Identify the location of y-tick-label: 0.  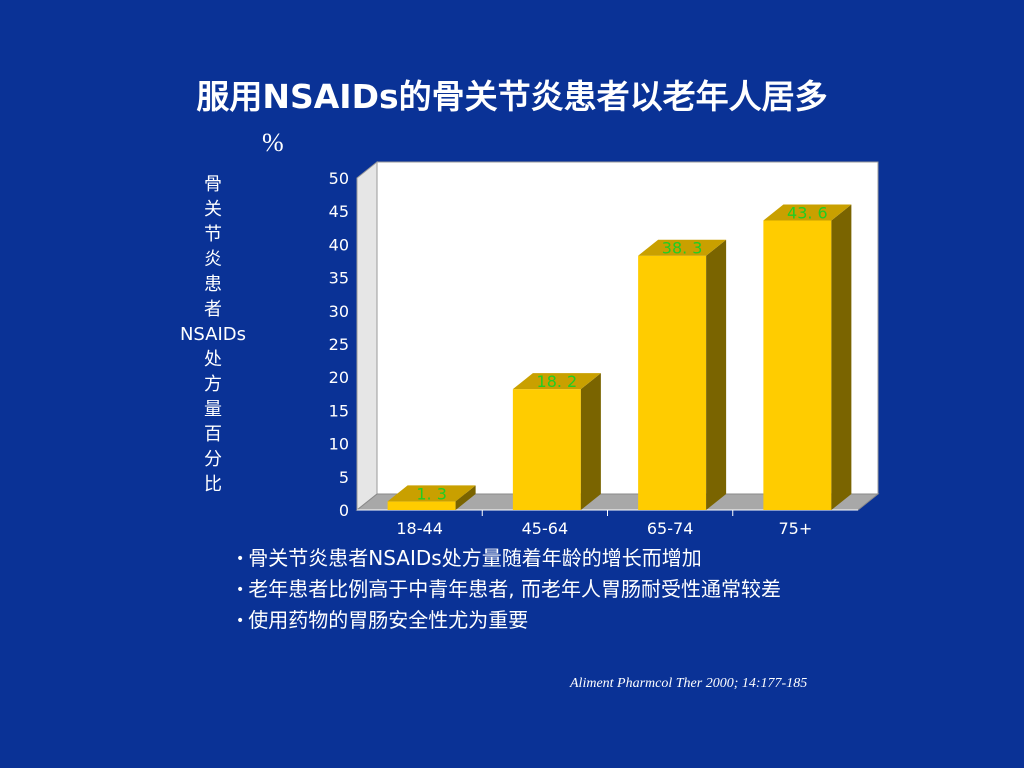
(344, 510).